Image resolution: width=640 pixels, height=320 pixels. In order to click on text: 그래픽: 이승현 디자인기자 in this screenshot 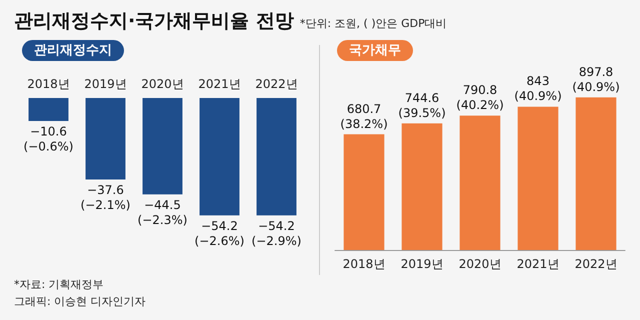, I will do `click(80, 302)`.